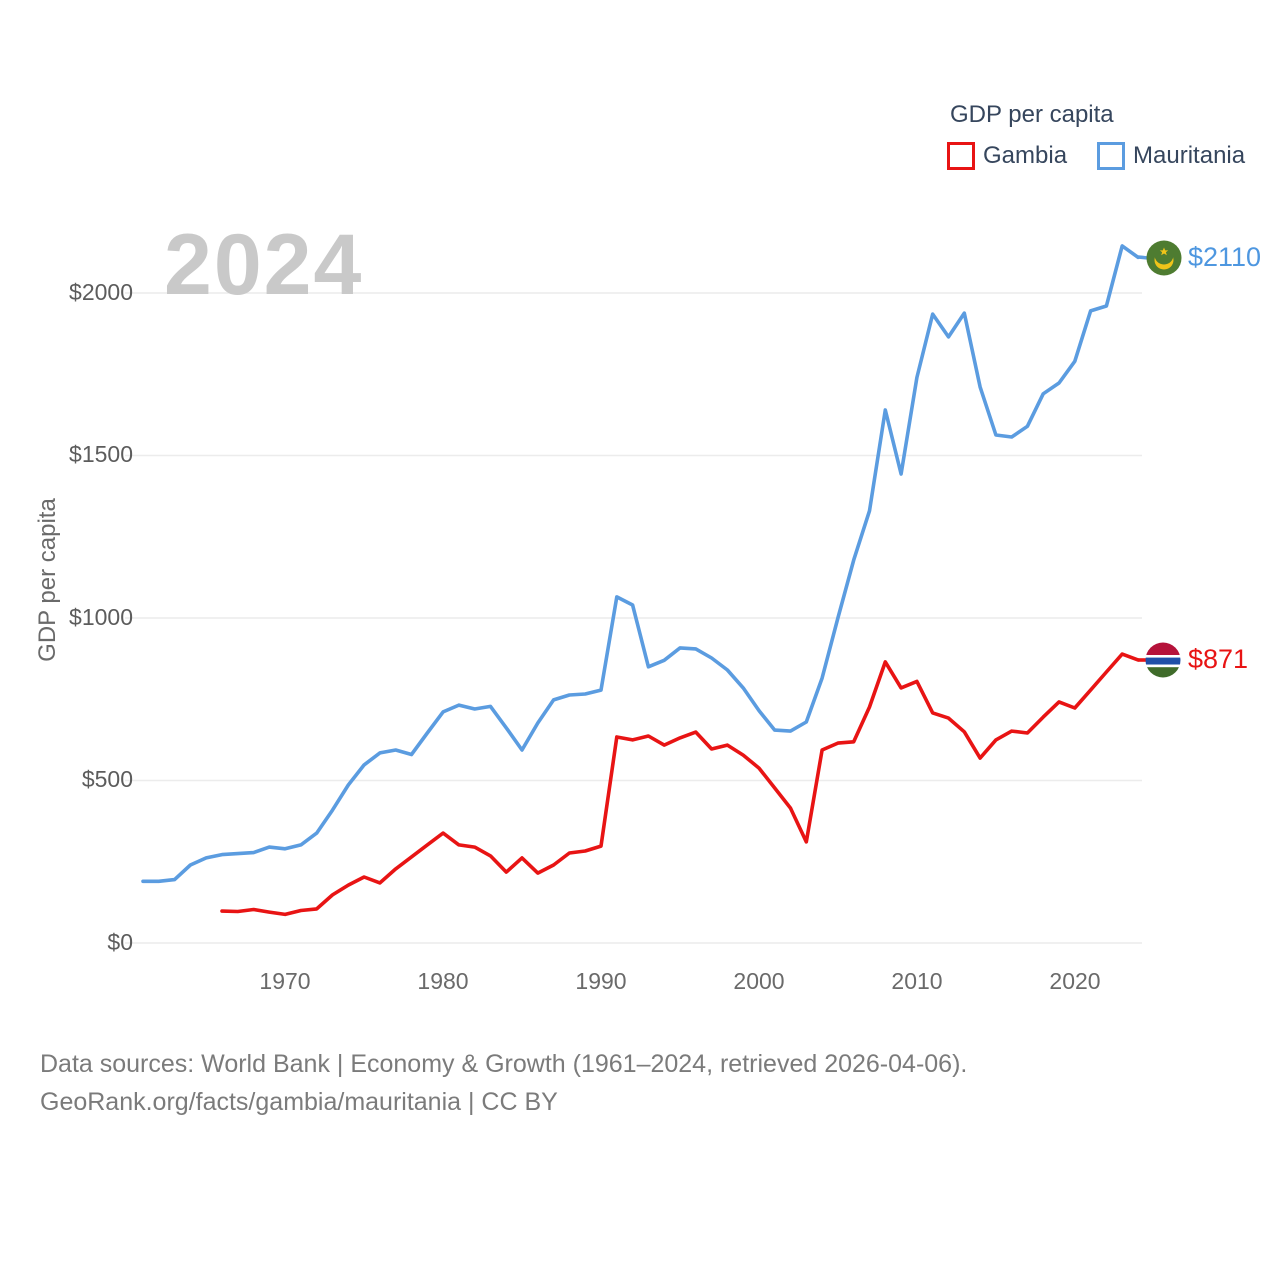  What do you see at coordinates (101, 617) in the screenshot?
I see `y-tick-1000: $1000` at bounding box center [101, 617].